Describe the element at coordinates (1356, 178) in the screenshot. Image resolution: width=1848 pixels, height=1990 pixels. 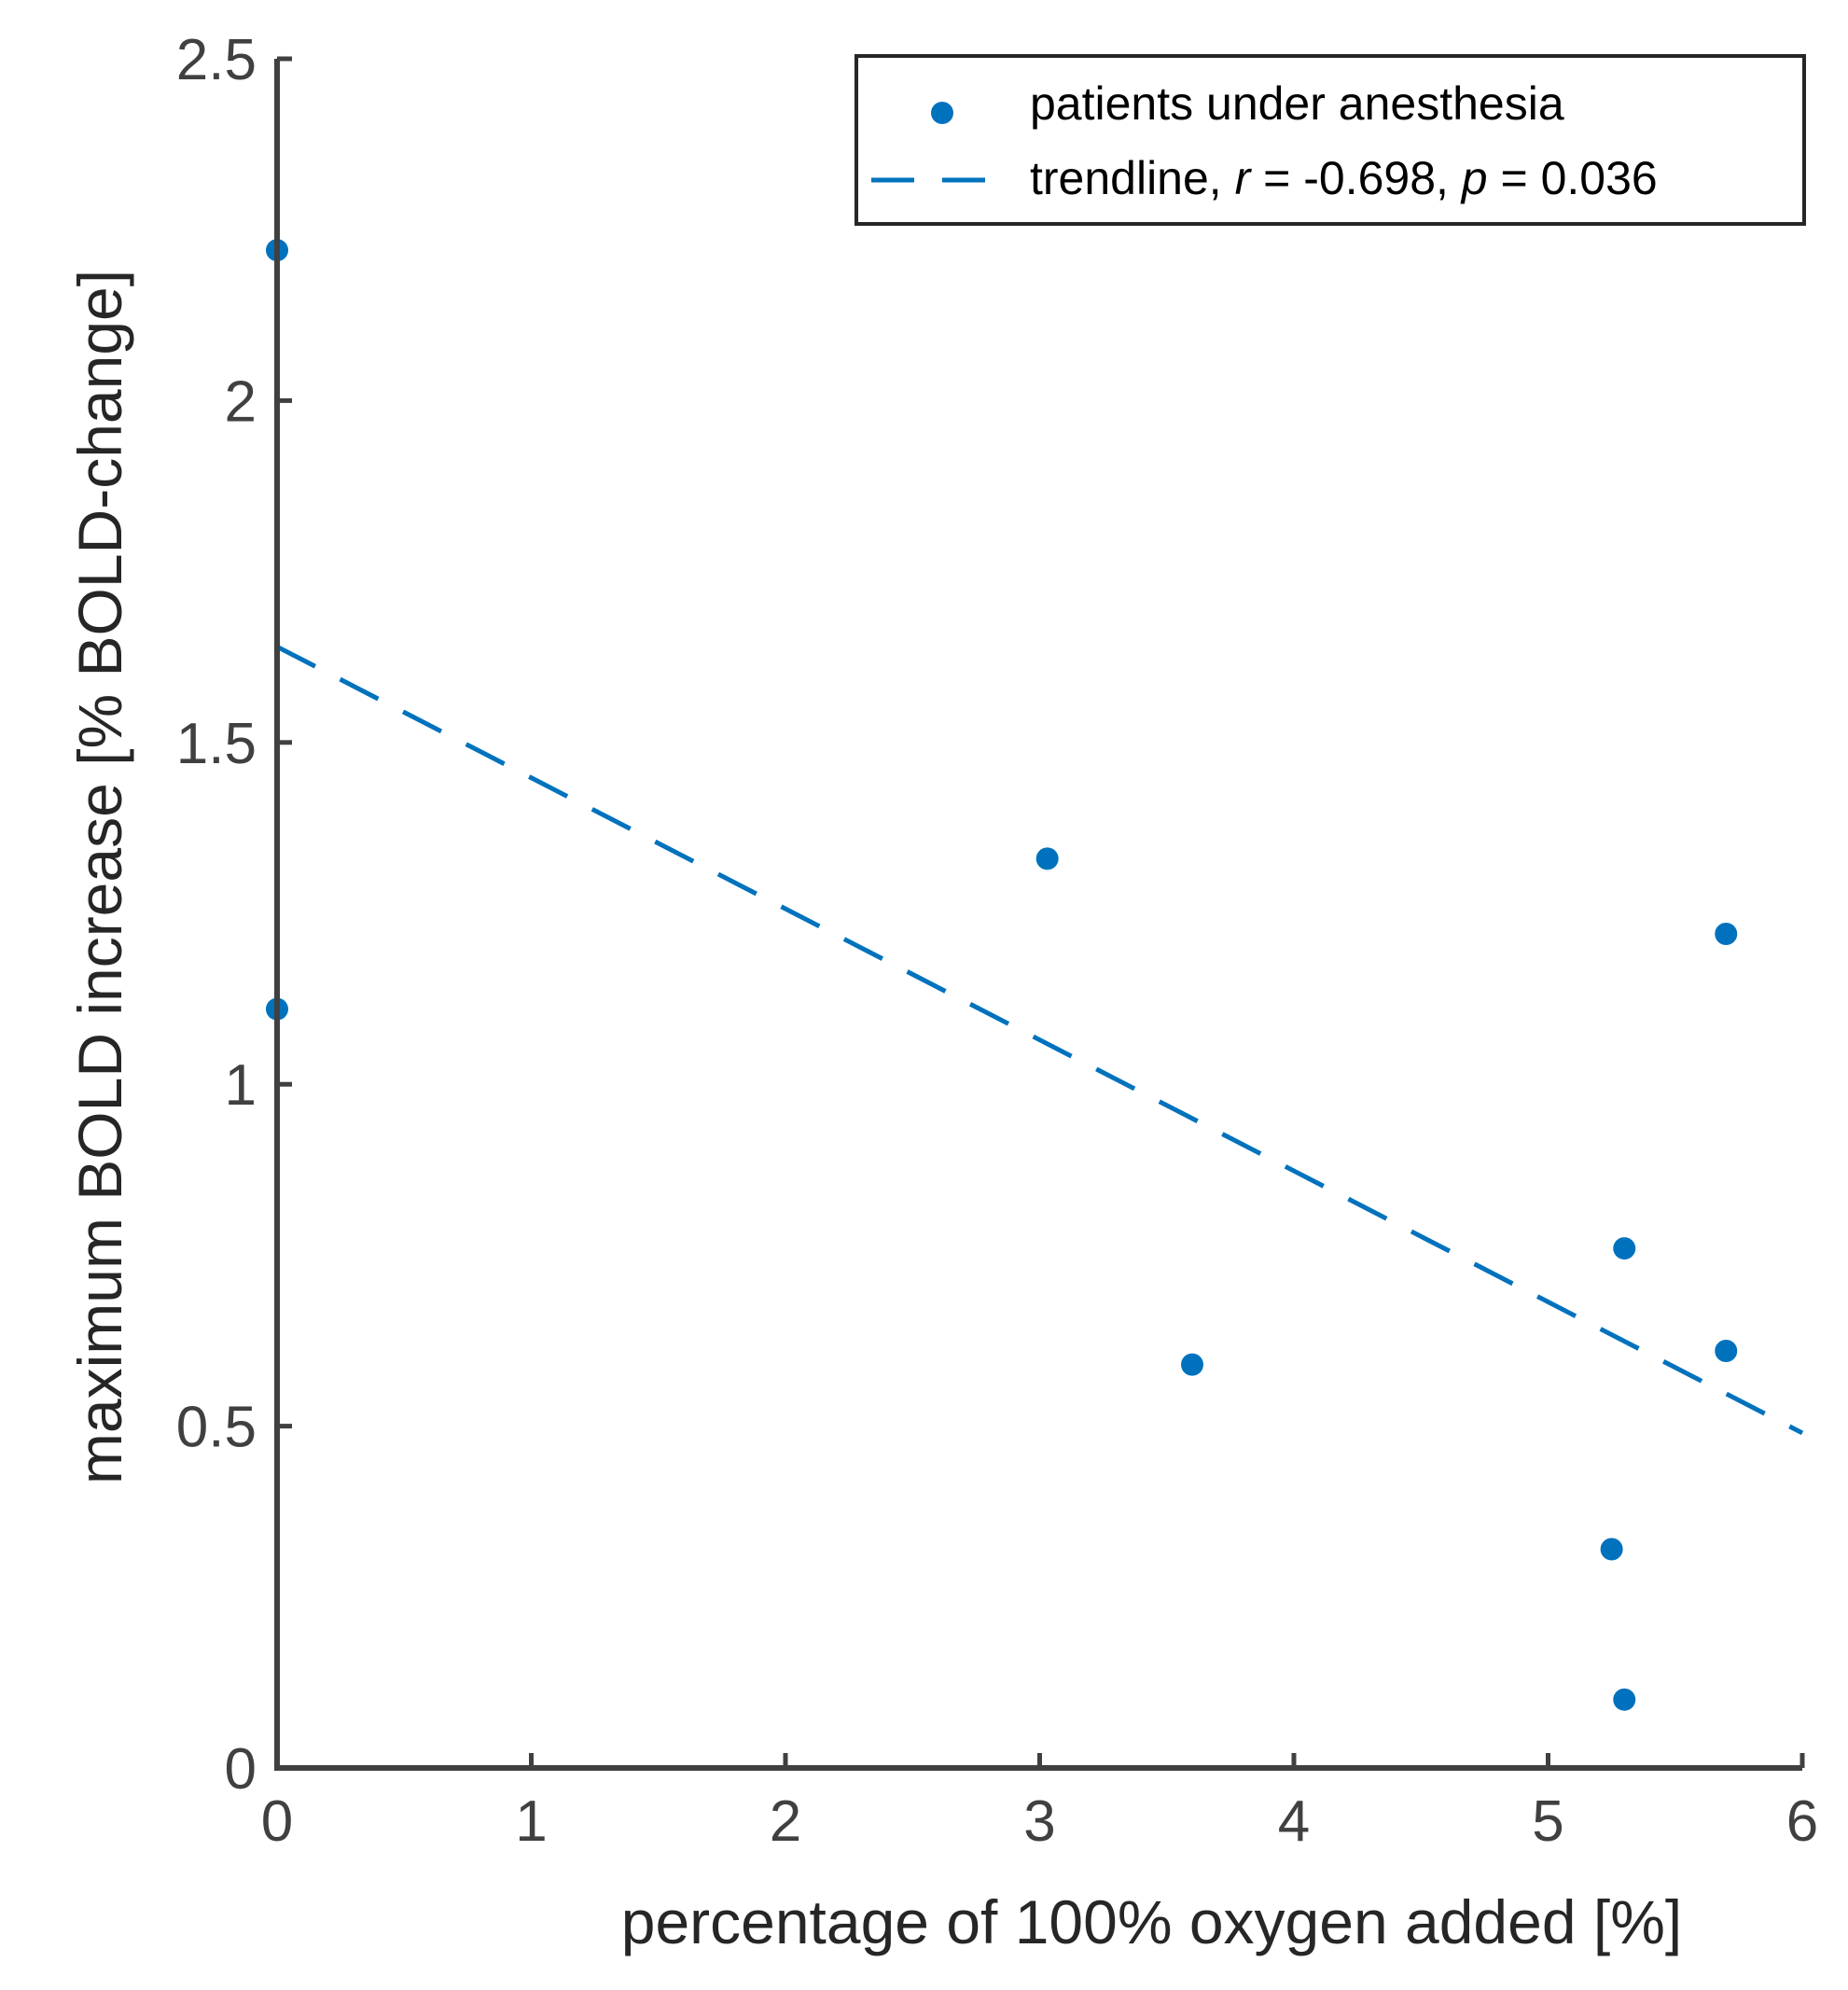
I see `legend-label-part: = -0.698,` at that location.